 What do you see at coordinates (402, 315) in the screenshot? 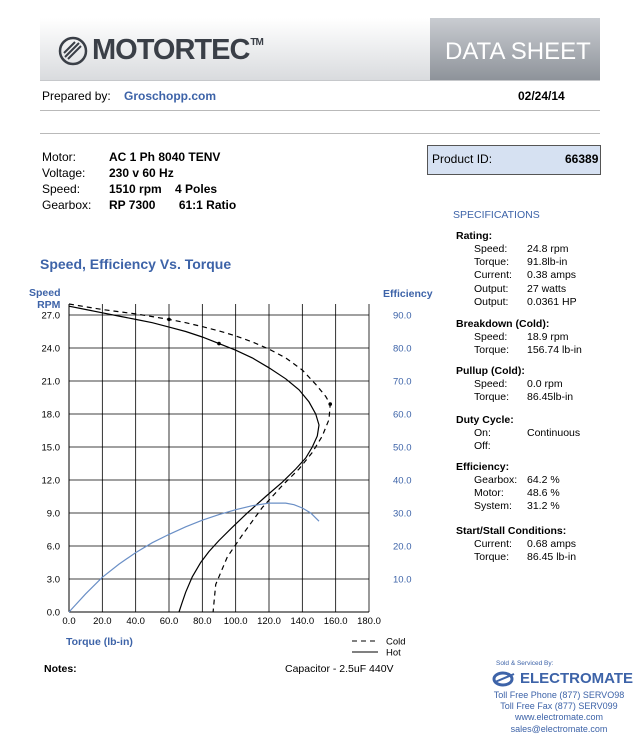
I see `y-tick-label-right: 90.0` at bounding box center [402, 315].